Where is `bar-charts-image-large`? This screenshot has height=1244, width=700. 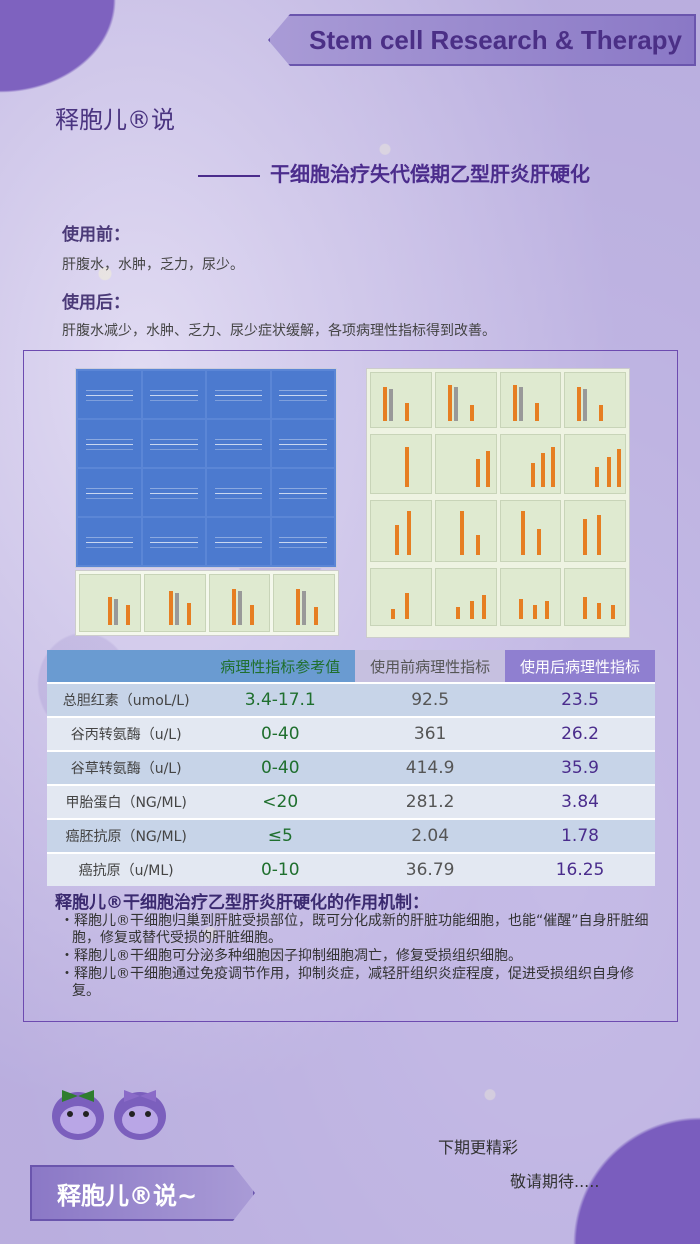 bar-charts-image-large is located at coordinates (498, 503).